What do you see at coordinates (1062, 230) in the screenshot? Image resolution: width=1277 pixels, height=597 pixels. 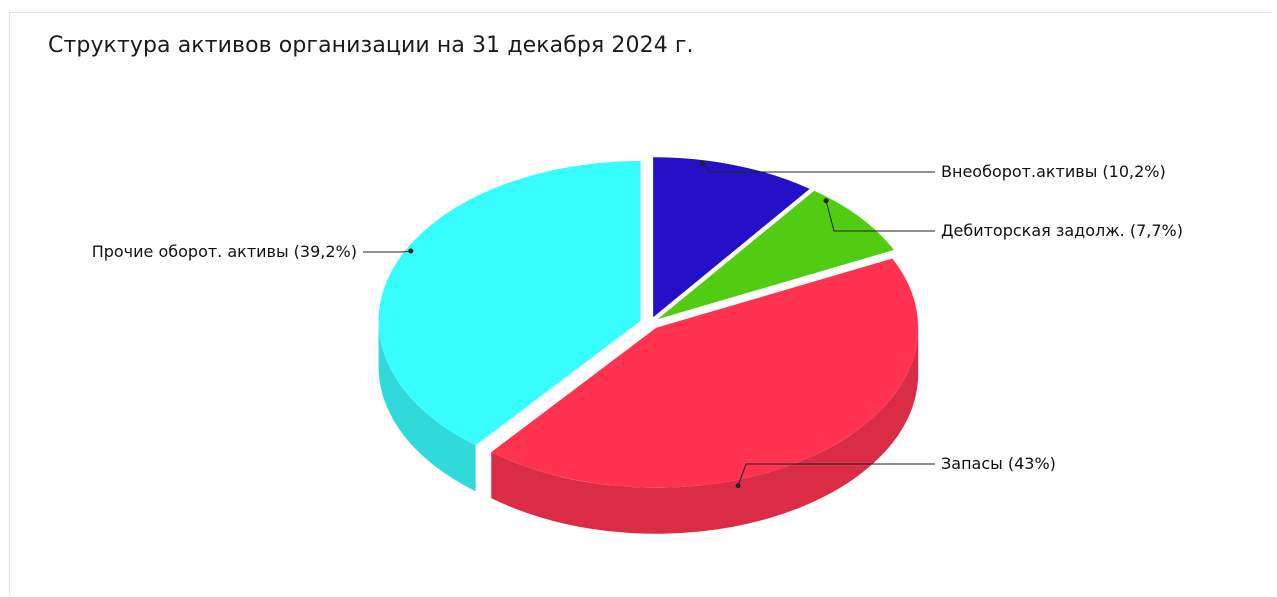 I see `slice-label: Дебиторская задолж. (7,7%)` at bounding box center [1062, 230].